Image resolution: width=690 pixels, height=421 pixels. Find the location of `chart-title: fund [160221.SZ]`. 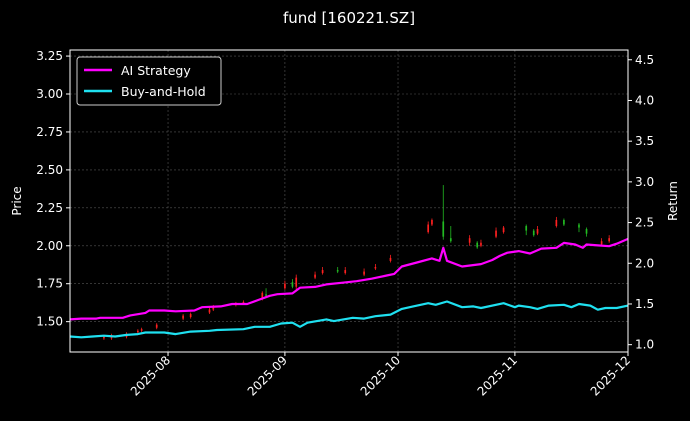

chart-title: fund [160221.SZ] is located at coordinates (349, 18).